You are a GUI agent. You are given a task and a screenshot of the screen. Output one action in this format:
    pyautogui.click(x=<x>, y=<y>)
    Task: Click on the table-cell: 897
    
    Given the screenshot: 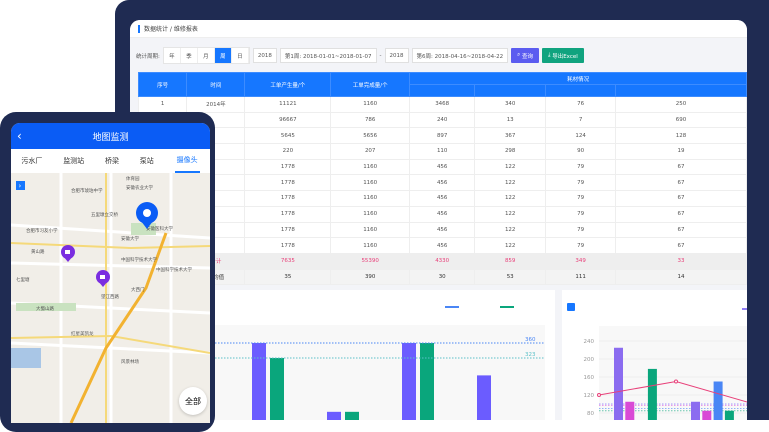 What is the action you would take?
    pyautogui.click(x=442, y=136)
    